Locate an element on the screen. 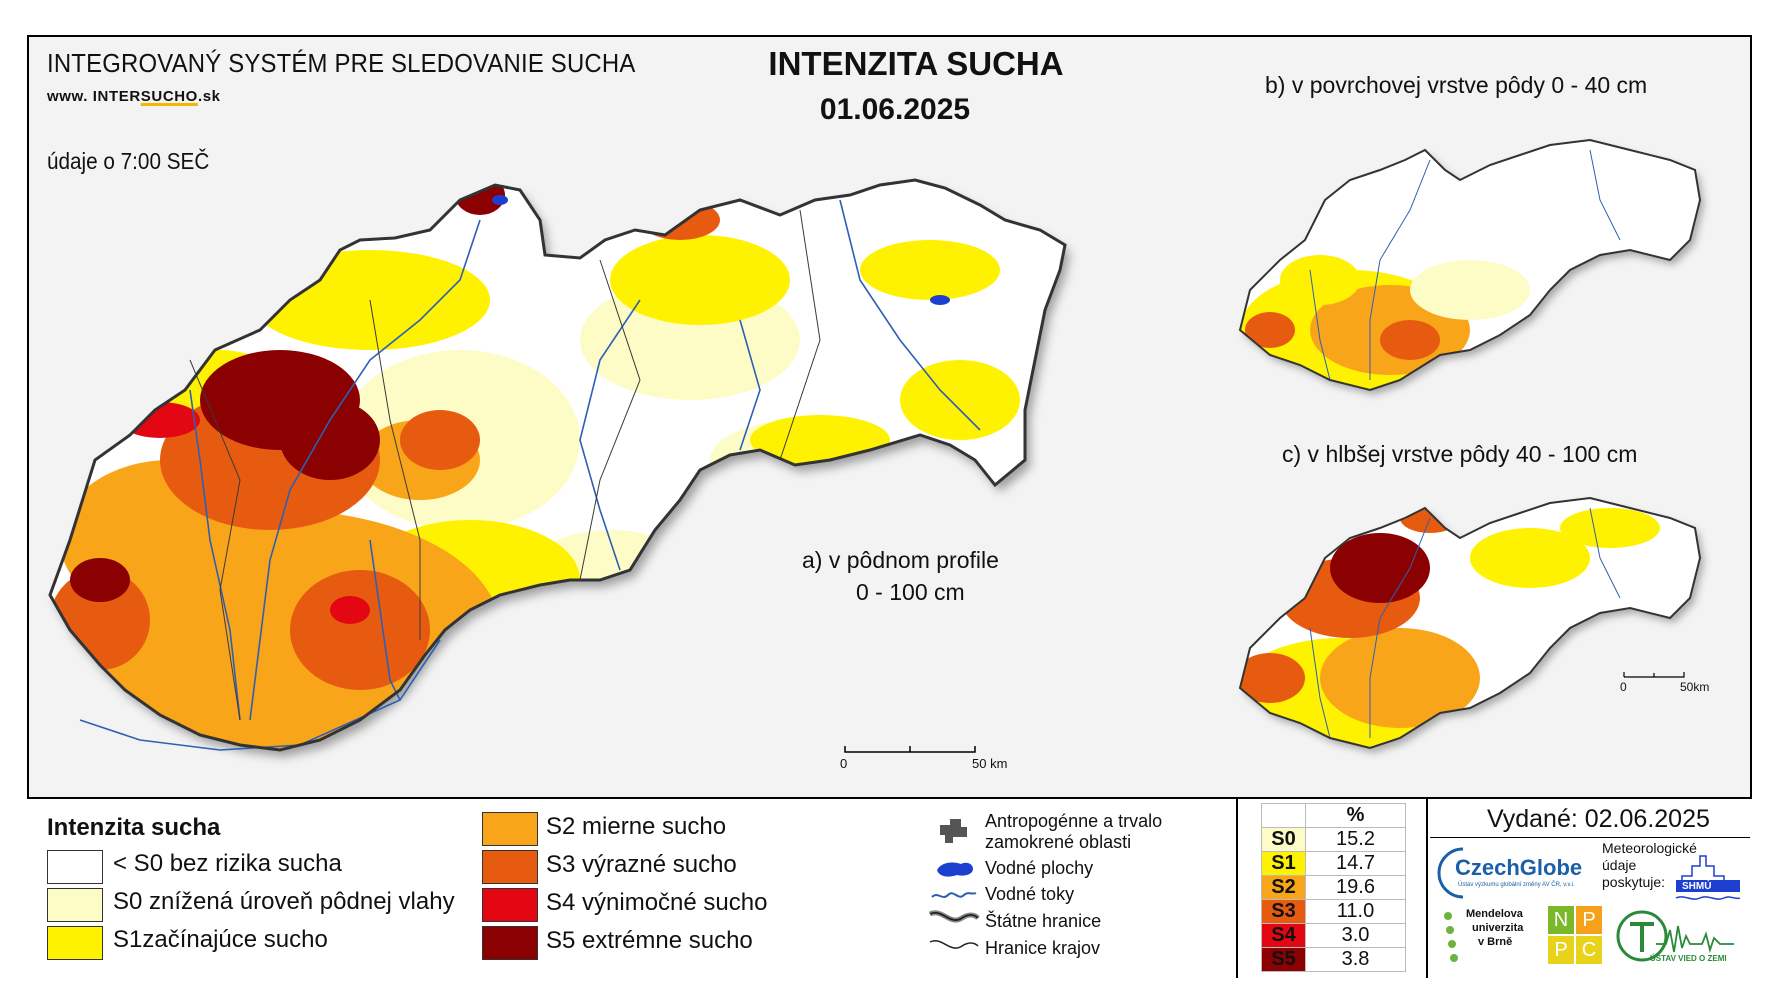  mendel-line2: univerzita is located at coordinates (1498, 928).